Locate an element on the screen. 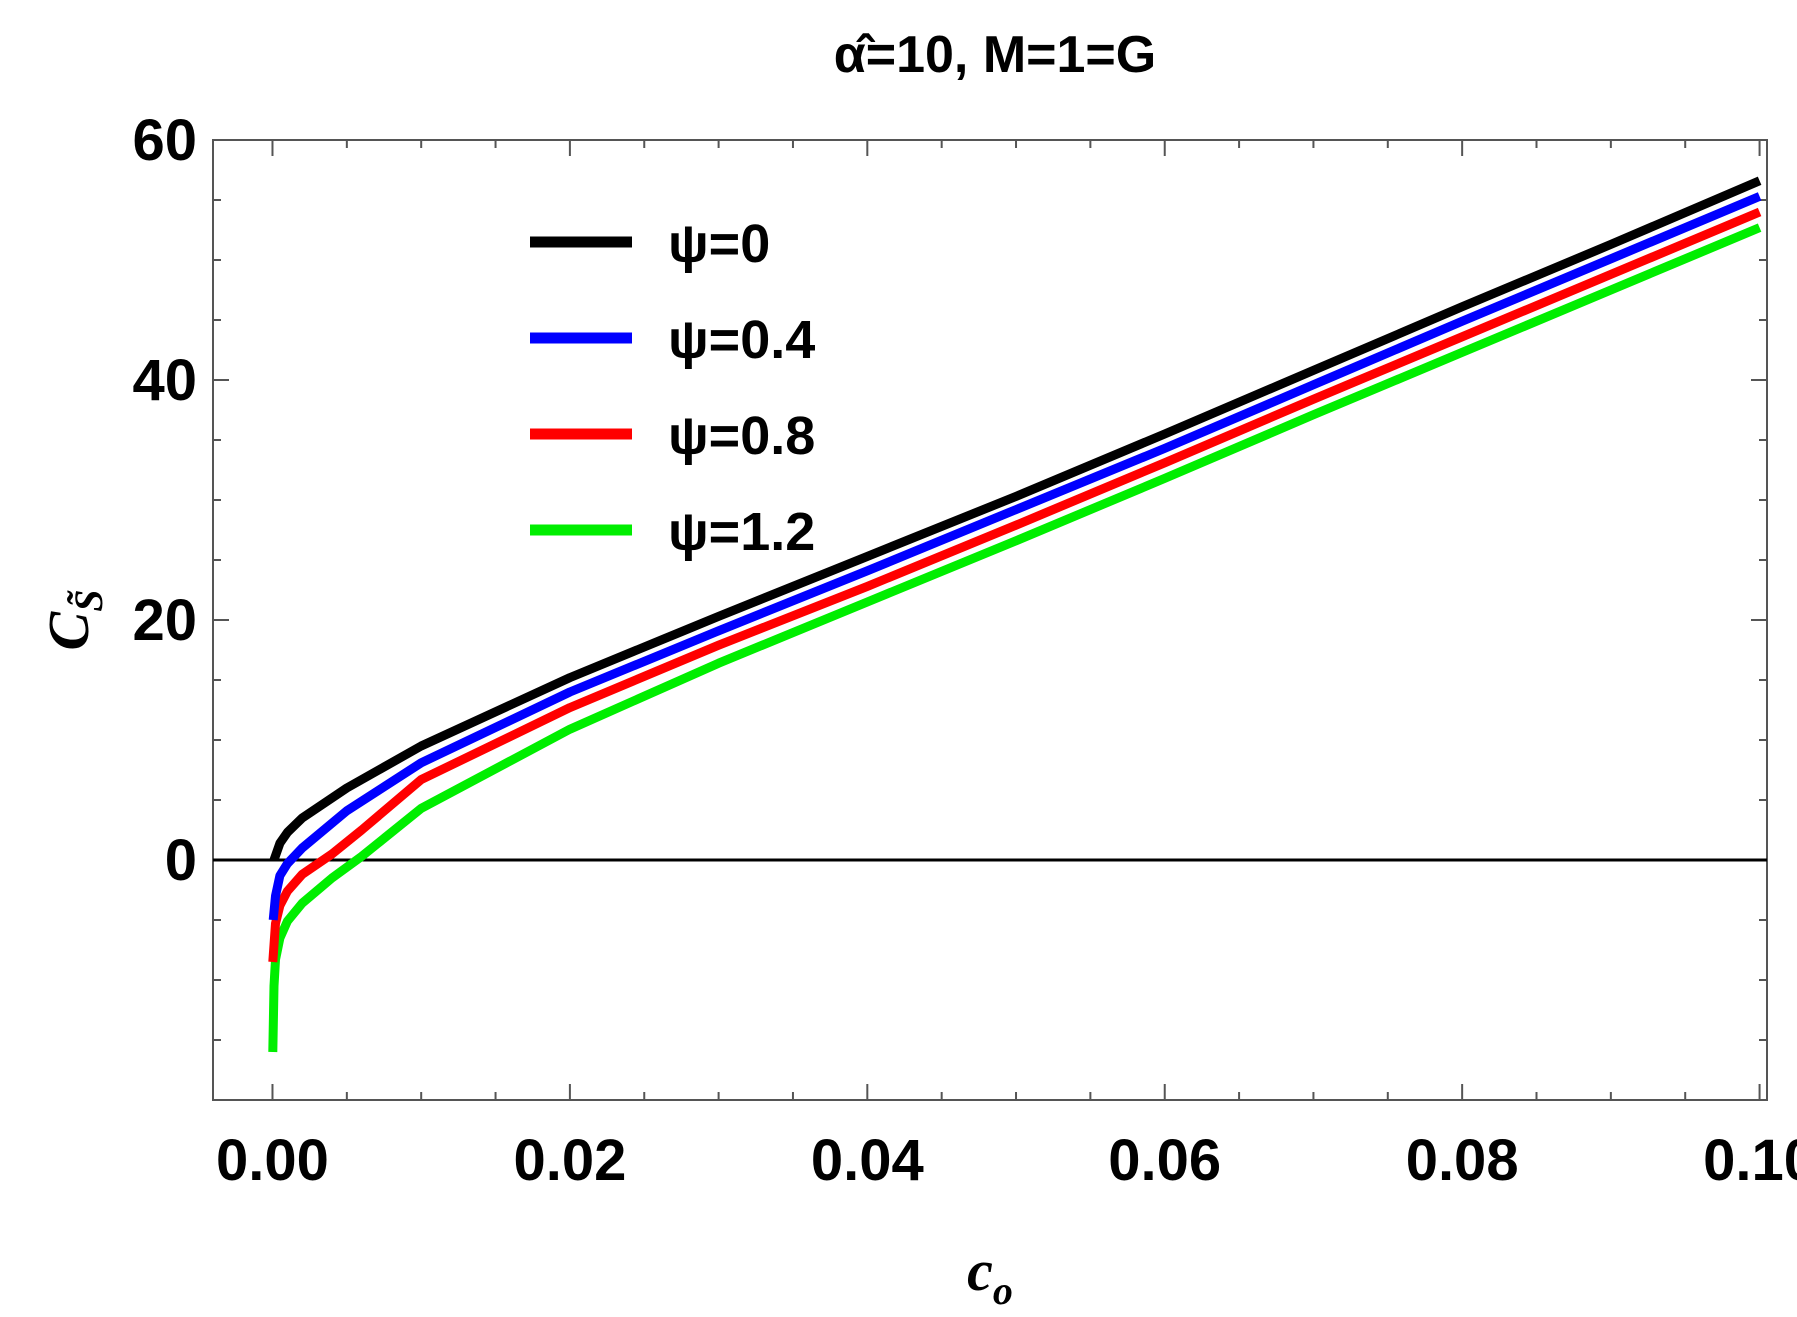 The height and width of the screenshot is (1317, 1797). x-tick-label: 0.02 is located at coordinates (569, 1160).